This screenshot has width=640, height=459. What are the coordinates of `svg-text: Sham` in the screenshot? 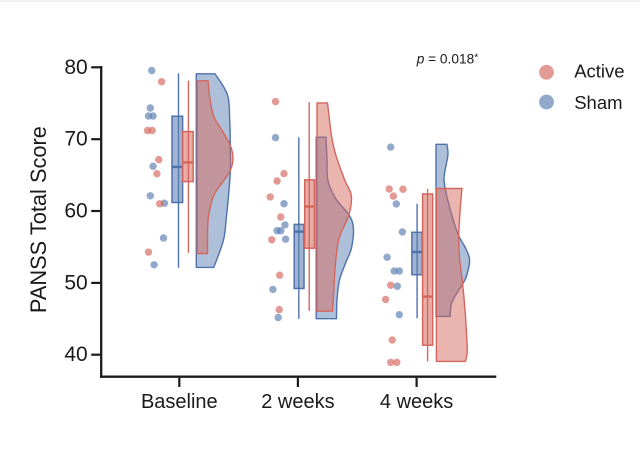 It's located at (598, 102).